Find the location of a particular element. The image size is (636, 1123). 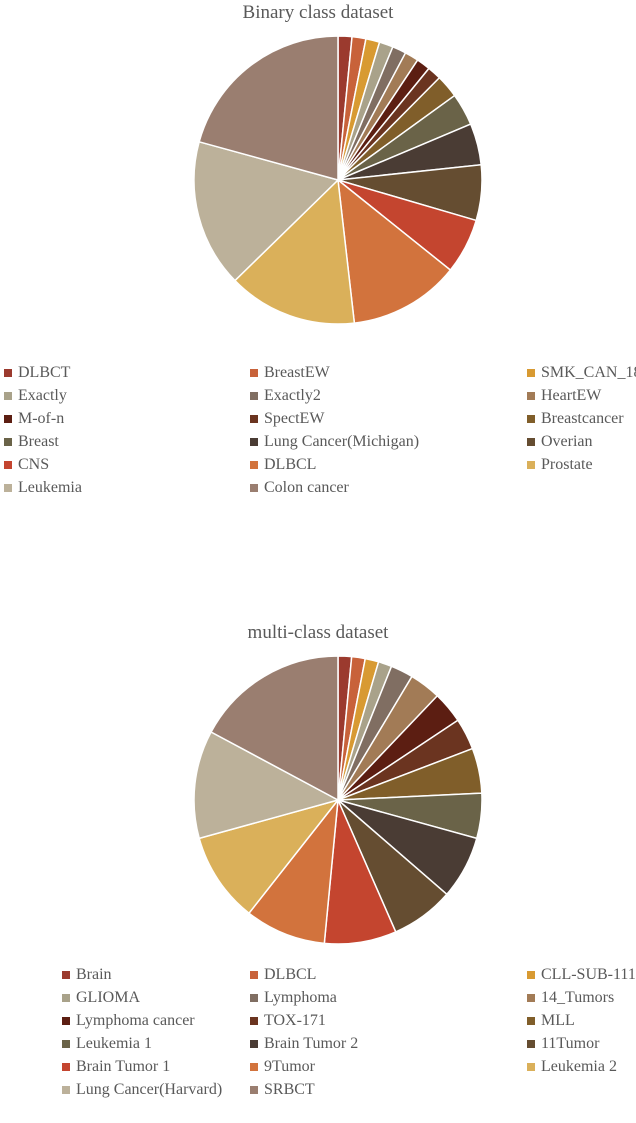

legend-item: Breastcancer is located at coordinates (575, 419).